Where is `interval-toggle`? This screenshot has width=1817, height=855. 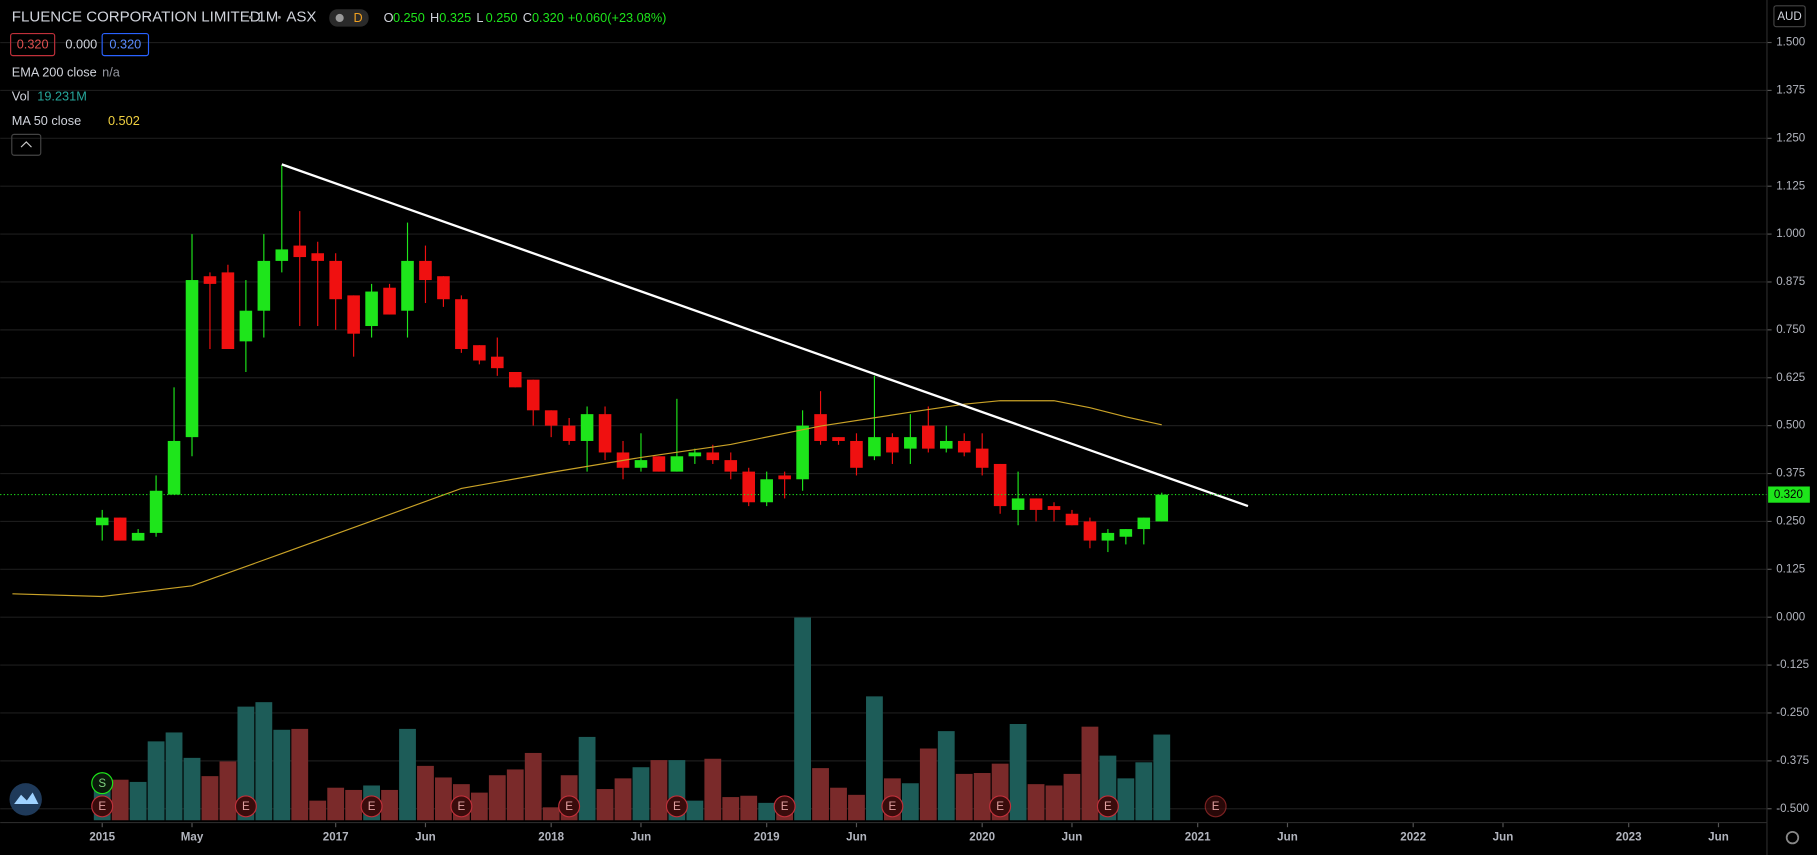 interval-toggle is located at coordinates (349, 18).